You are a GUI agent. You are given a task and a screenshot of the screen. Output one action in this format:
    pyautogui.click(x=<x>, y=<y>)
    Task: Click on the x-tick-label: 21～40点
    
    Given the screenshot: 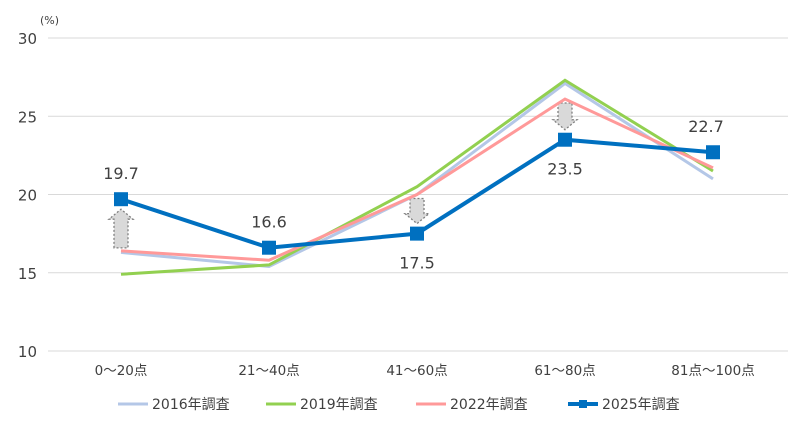 What is the action you would take?
    pyautogui.click(x=268, y=371)
    